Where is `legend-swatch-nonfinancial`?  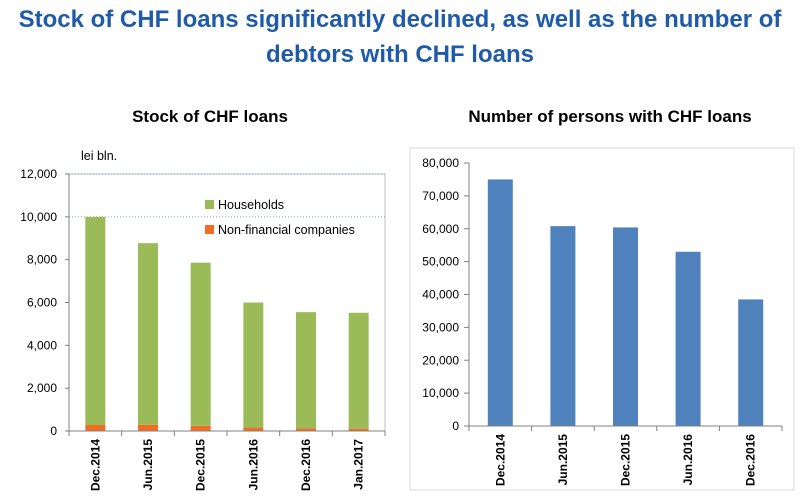 legend-swatch-nonfinancial is located at coordinates (209, 229).